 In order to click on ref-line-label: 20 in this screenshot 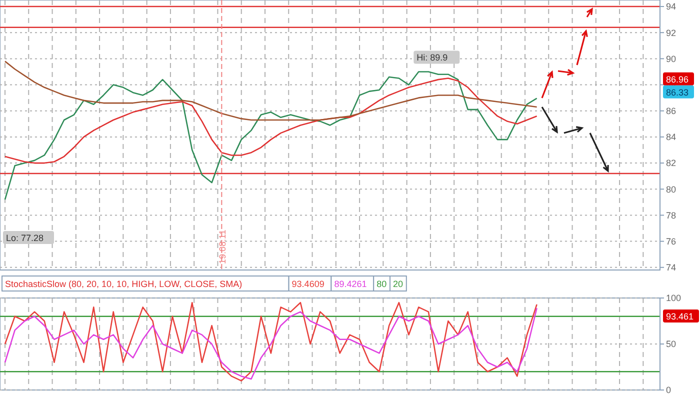, I will do `click(398, 284)`.